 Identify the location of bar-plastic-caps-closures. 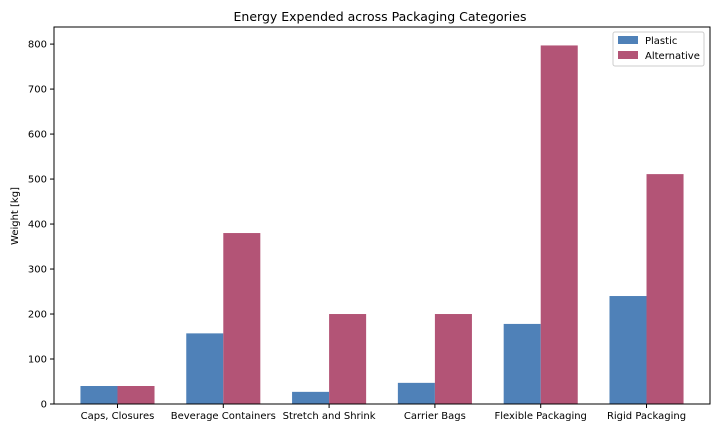
(99, 395).